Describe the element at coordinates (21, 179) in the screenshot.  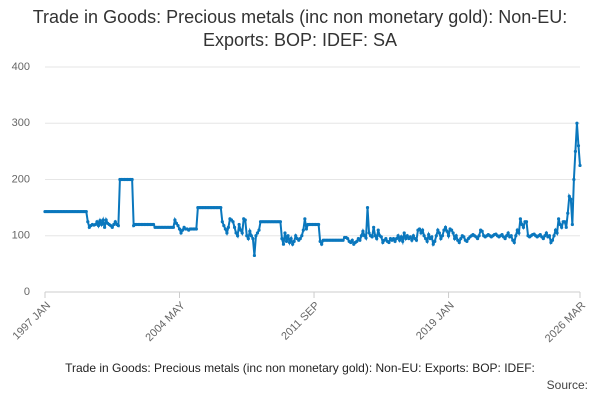
I see `y-tick-label: 200` at that location.